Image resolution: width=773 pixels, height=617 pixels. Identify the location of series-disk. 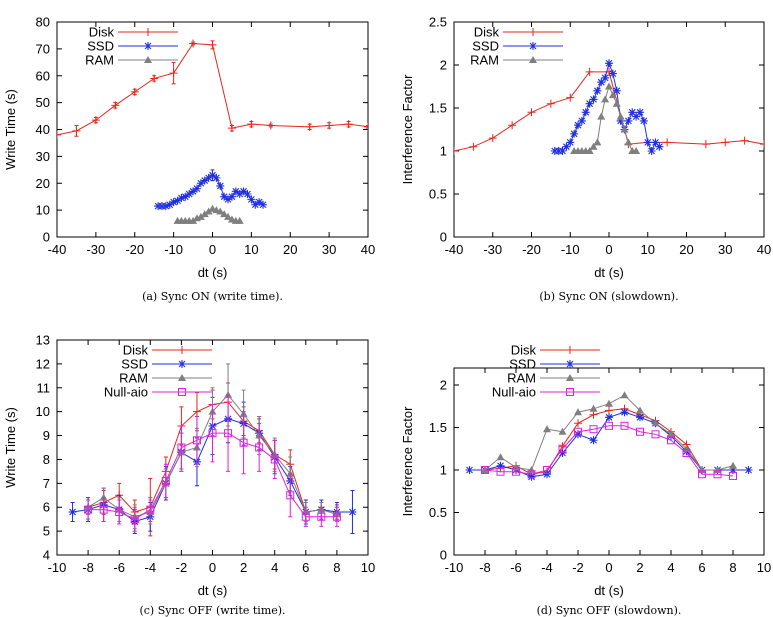
(609, 111).